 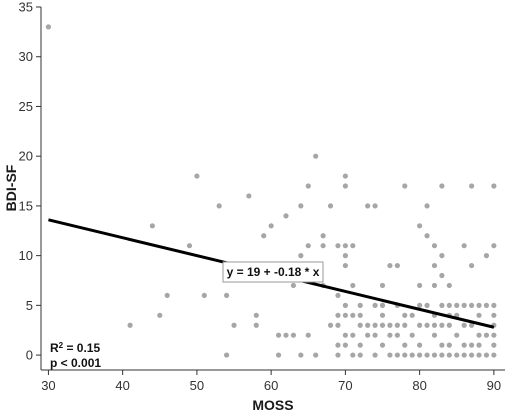 I want to click on equation-box, so click(x=273, y=272).